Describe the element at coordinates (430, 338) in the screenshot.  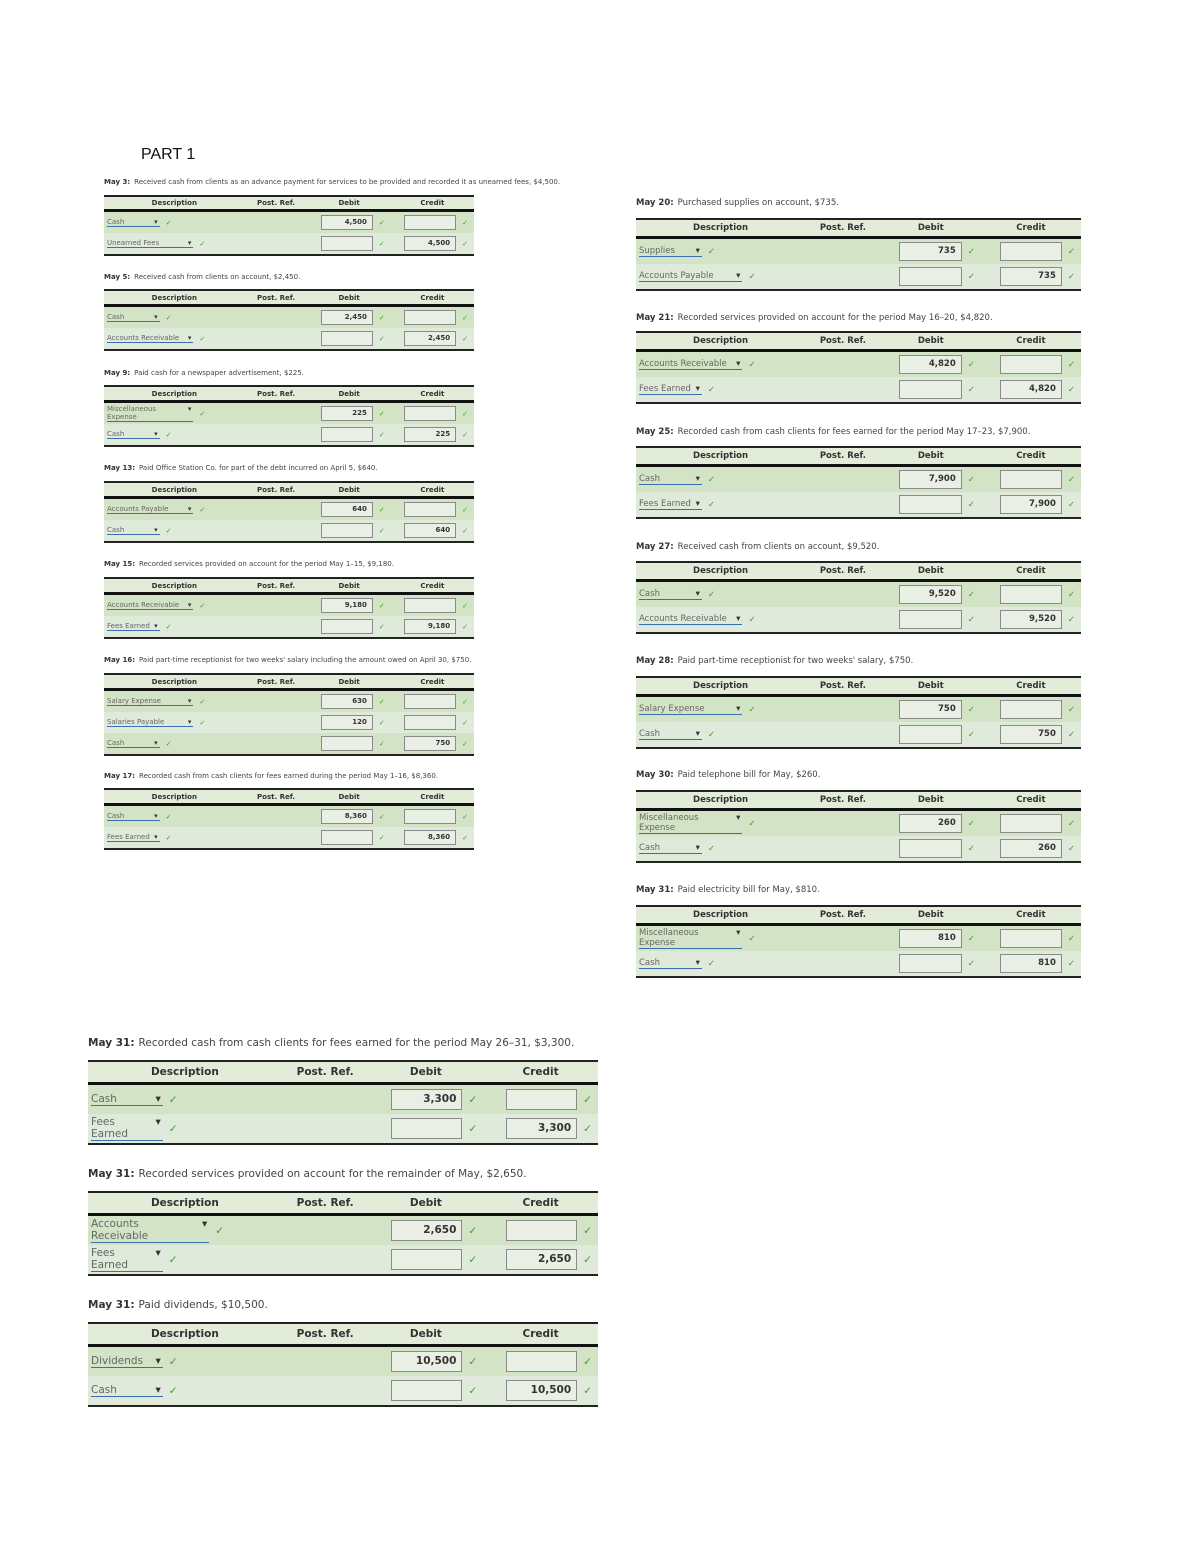
I see `credit-input: 2,450` at that location.